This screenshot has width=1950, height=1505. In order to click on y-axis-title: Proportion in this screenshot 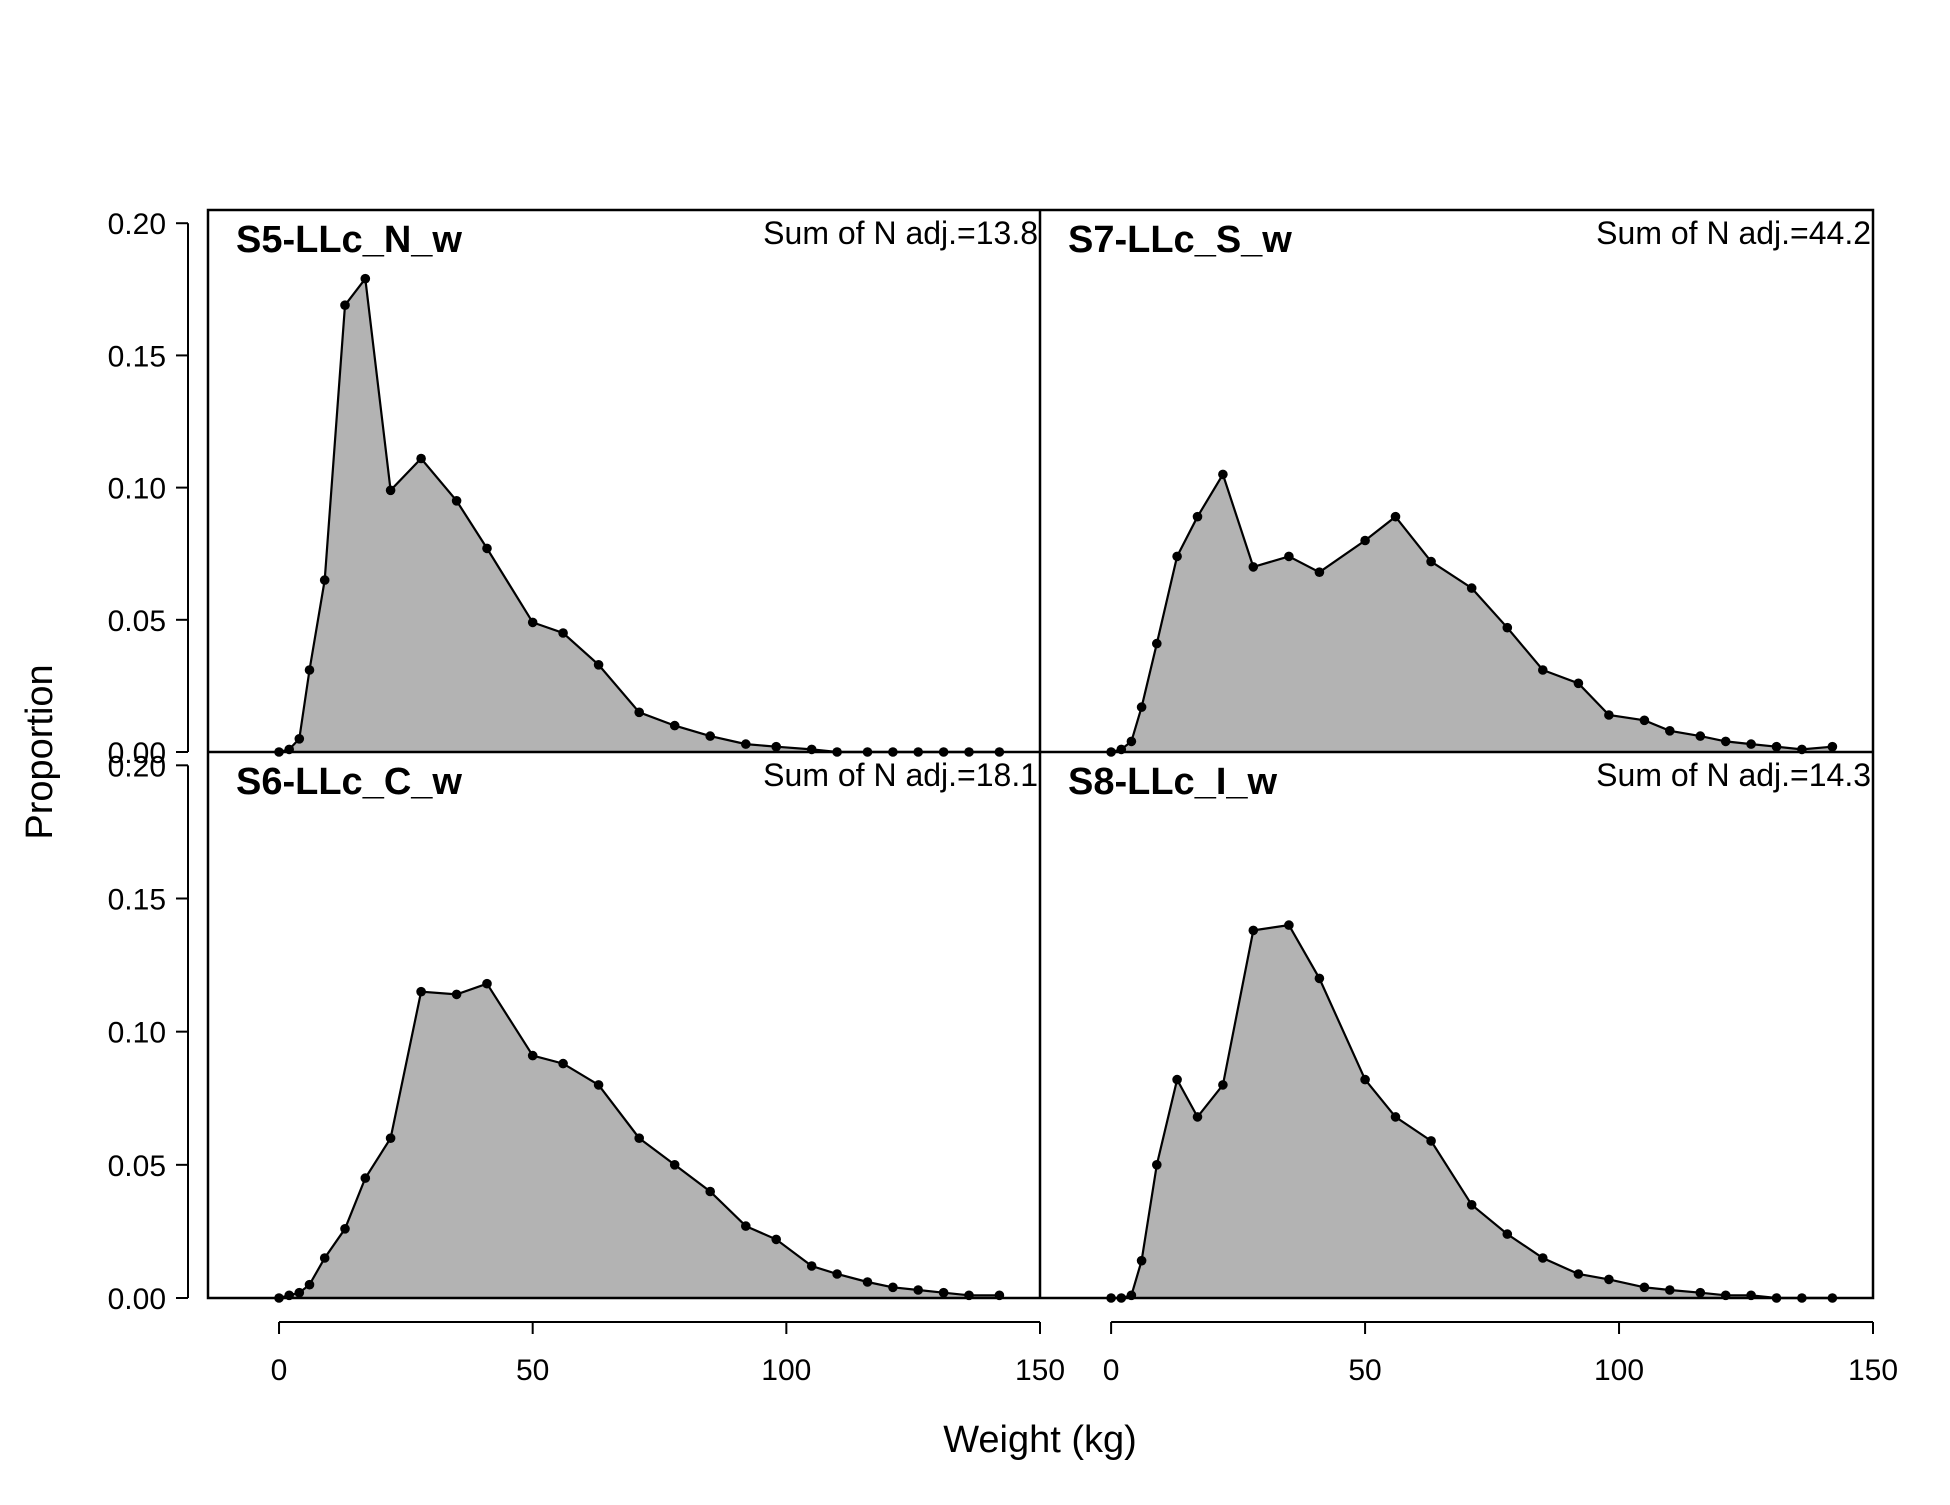, I will do `click(40, 751)`.